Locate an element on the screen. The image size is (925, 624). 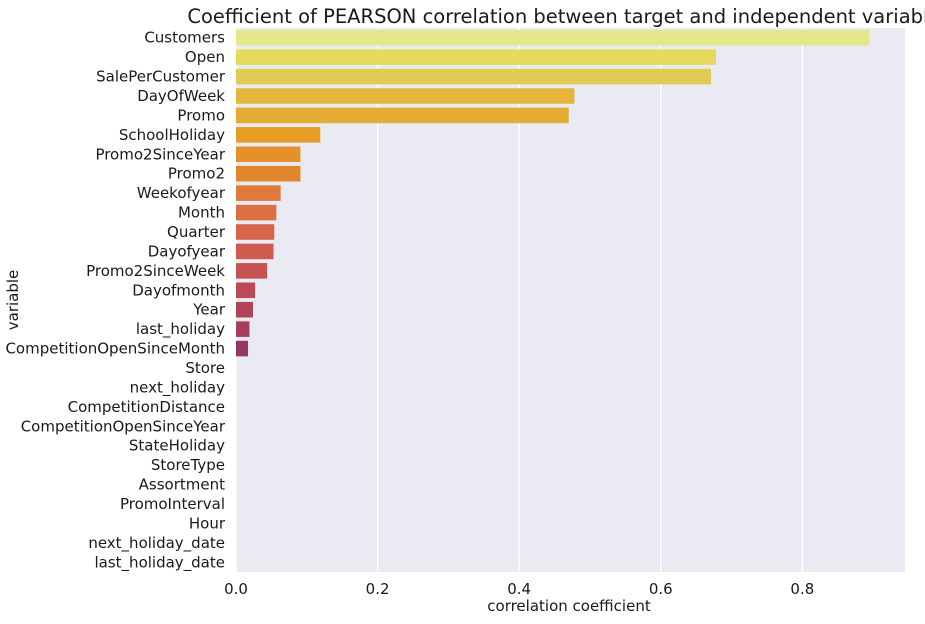
category-label: StateHoliday is located at coordinates (177, 446).